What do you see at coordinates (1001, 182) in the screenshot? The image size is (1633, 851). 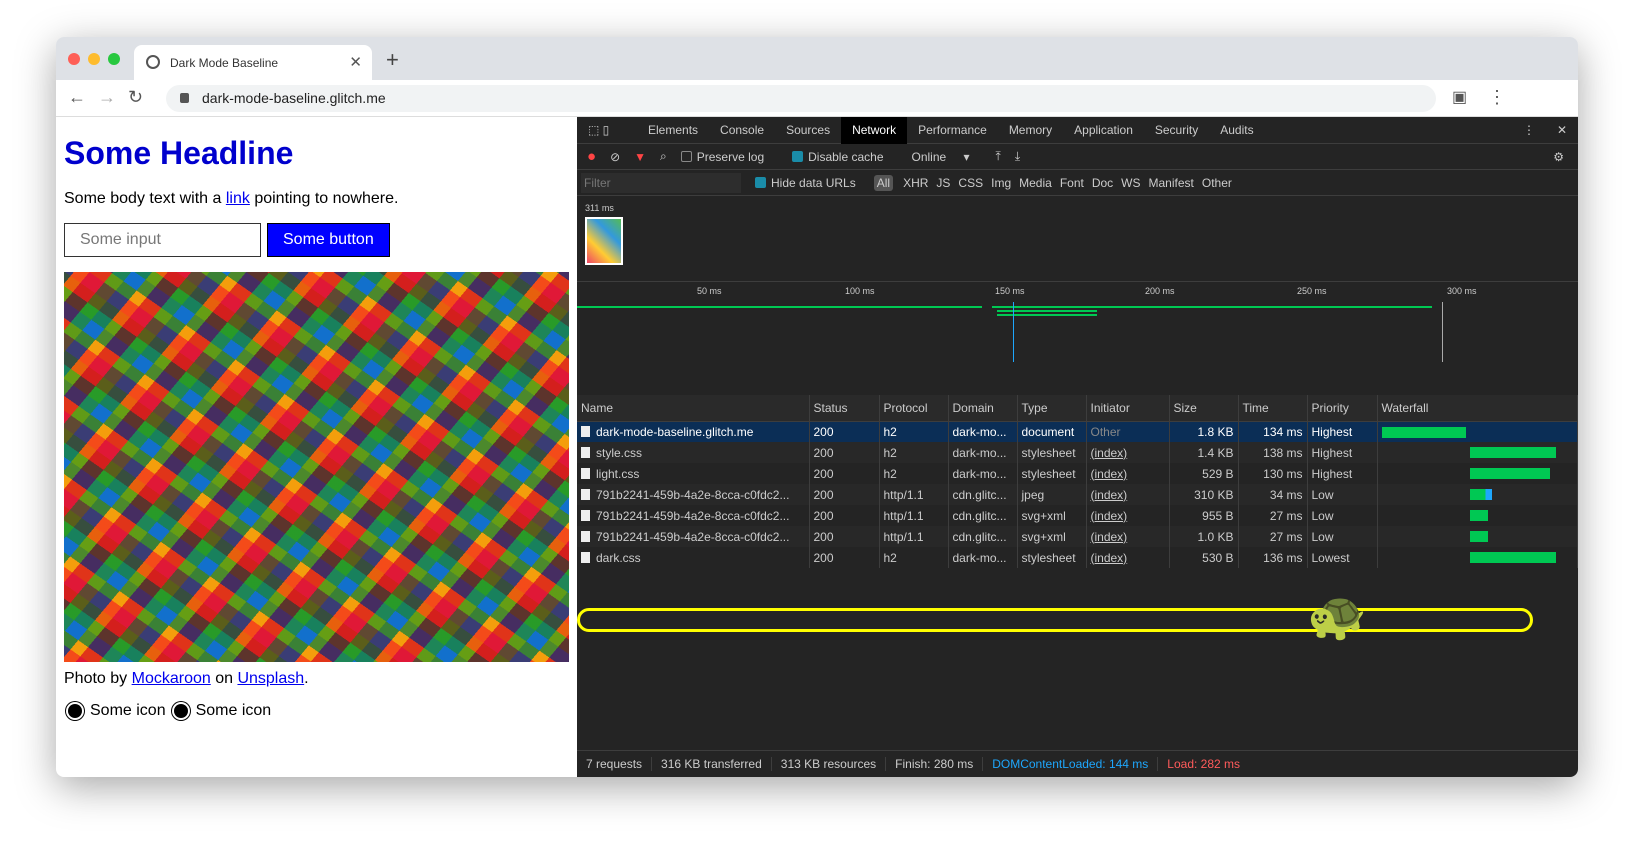 I see `filter-img: Img` at bounding box center [1001, 182].